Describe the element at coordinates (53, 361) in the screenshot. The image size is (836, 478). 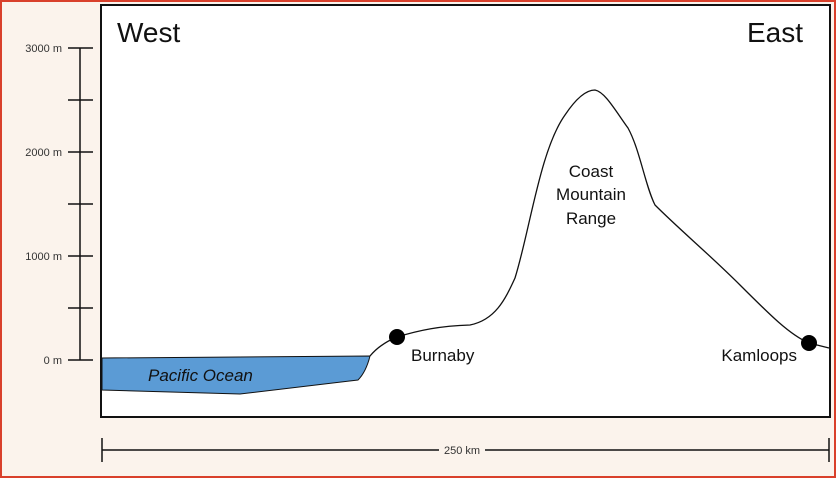
I see `tick-label-0: 0 m` at that location.